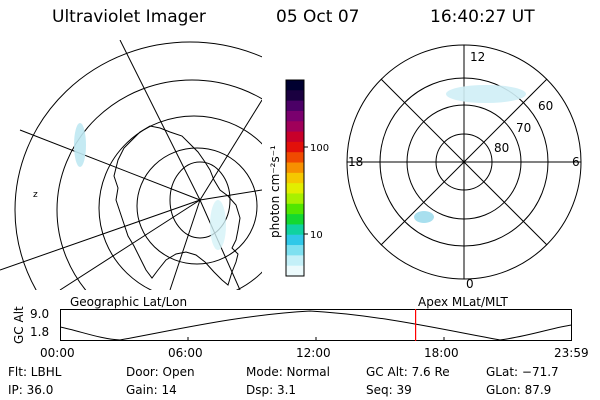 The width and height of the screenshot is (600, 400). I want to click on timeline-right-label: Apex MLat/MLT, so click(463, 302).